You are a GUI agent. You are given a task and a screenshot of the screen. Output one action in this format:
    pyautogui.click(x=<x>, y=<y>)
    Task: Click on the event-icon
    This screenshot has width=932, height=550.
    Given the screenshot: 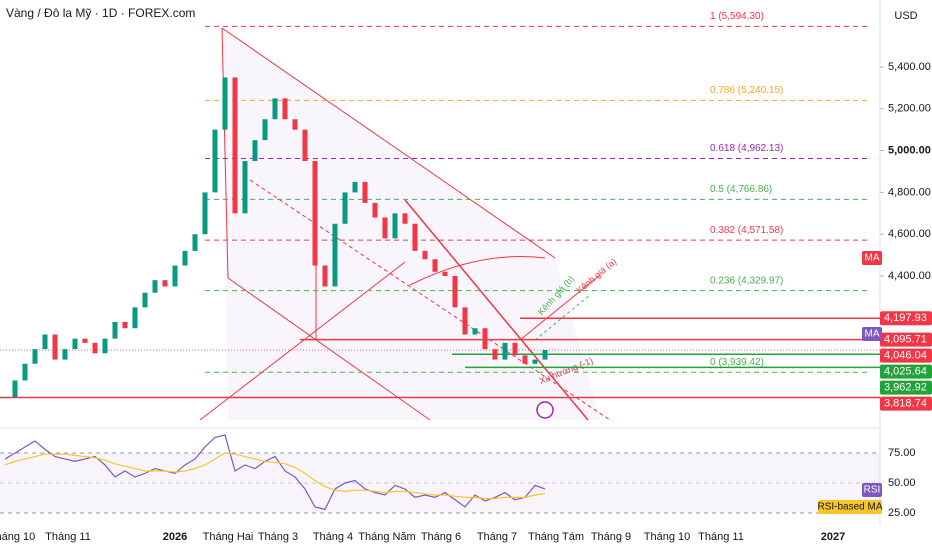 What is the action you would take?
    pyautogui.click(x=545, y=410)
    